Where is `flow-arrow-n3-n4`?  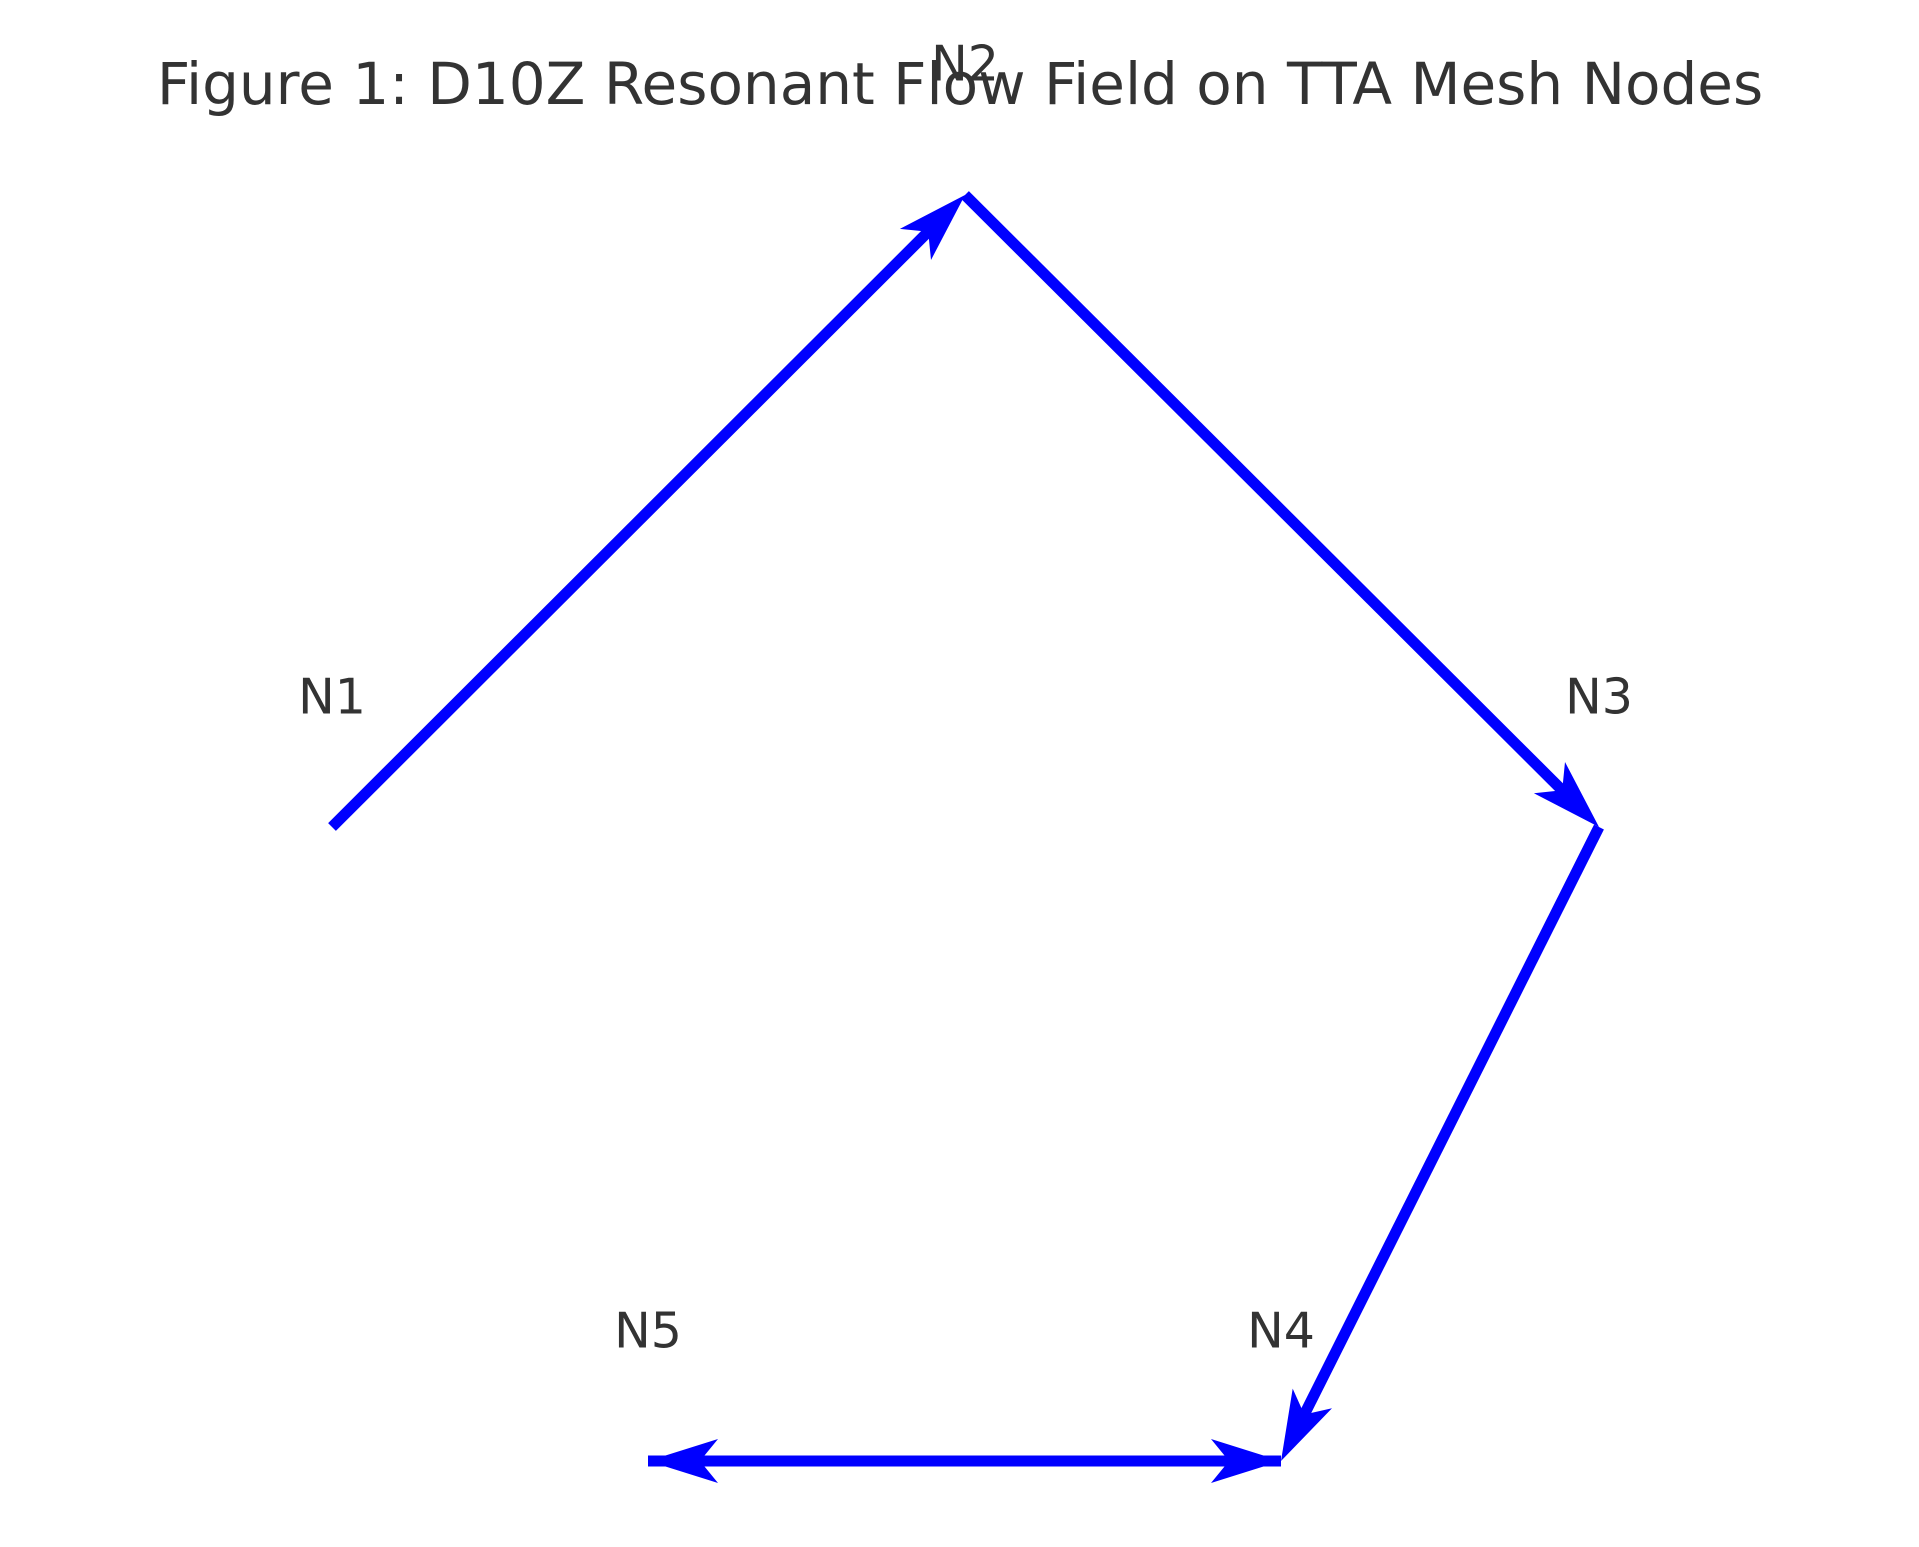
flow-arrow-n3-n4 is located at coordinates (1442, 1142).